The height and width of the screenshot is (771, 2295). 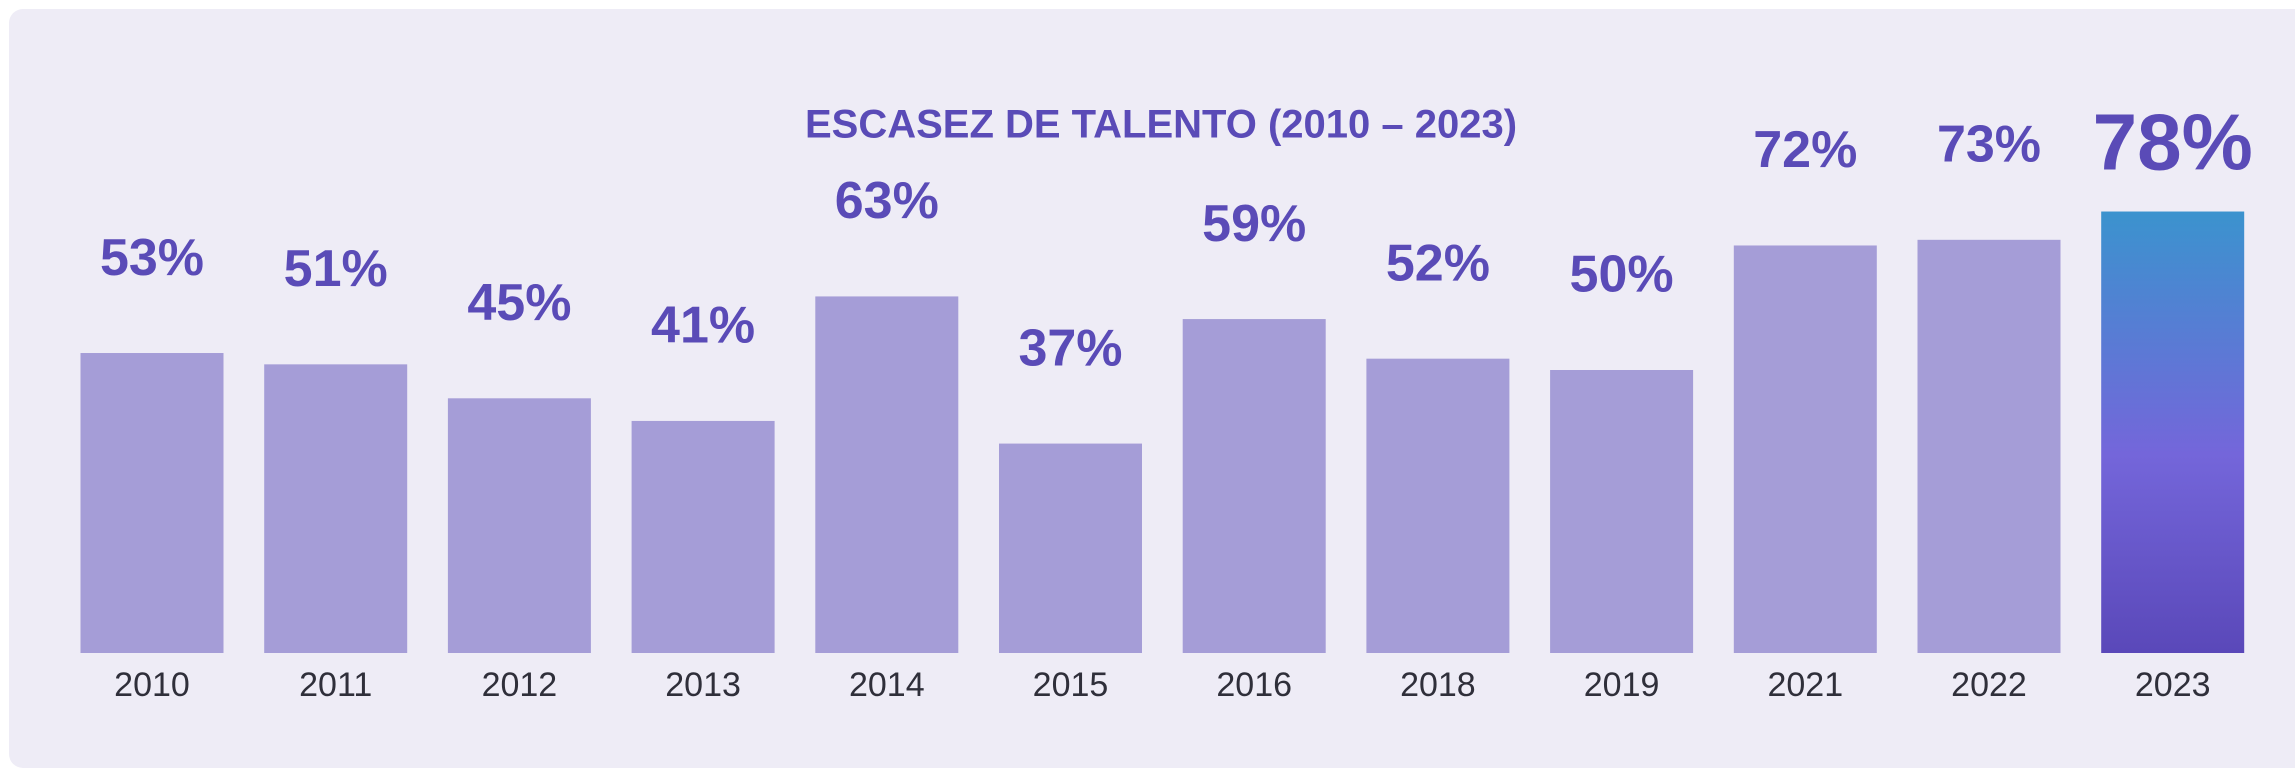 What do you see at coordinates (520, 685) in the screenshot?
I see `x-tick-label: 2012` at bounding box center [520, 685].